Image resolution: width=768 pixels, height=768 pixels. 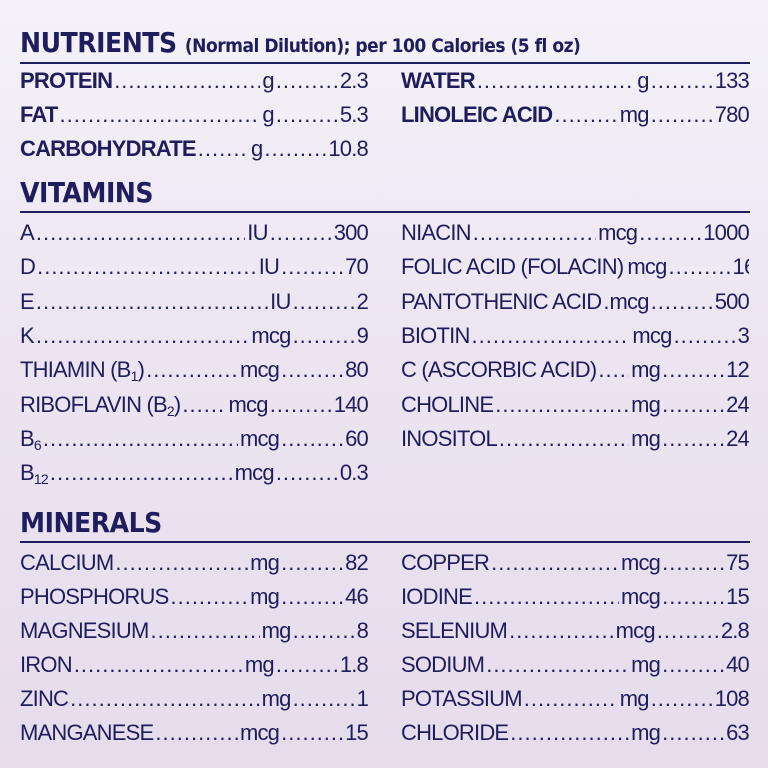 What do you see at coordinates (41, 479) in the screenshot?
I see `subscript: 12` at bounding box center [41, 479].